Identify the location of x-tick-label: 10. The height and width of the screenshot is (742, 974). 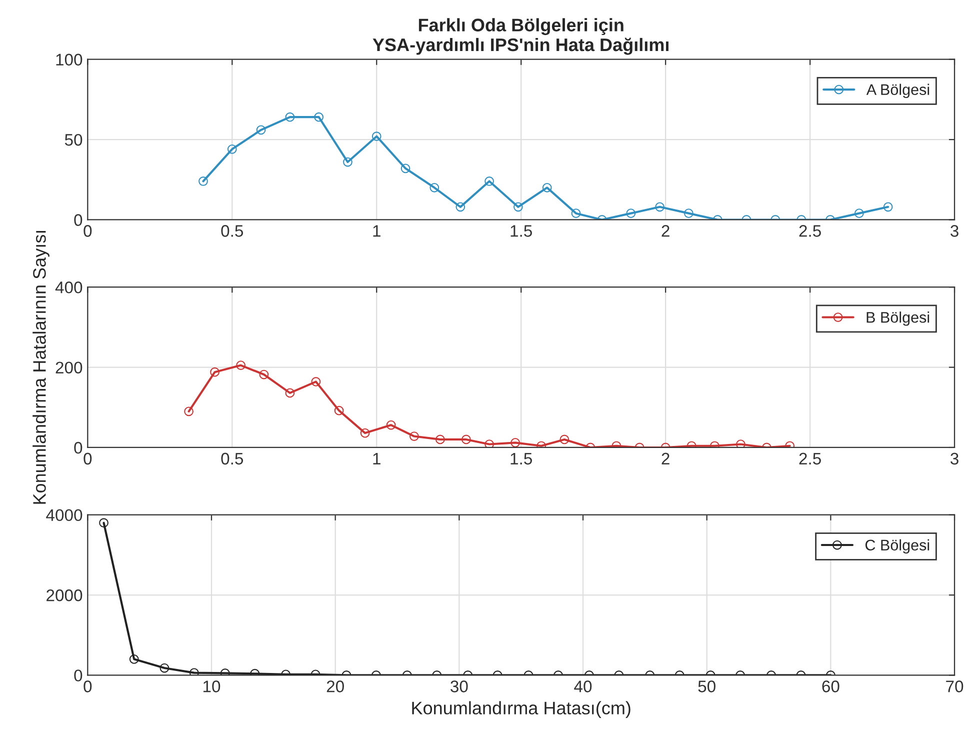
(212, 686).